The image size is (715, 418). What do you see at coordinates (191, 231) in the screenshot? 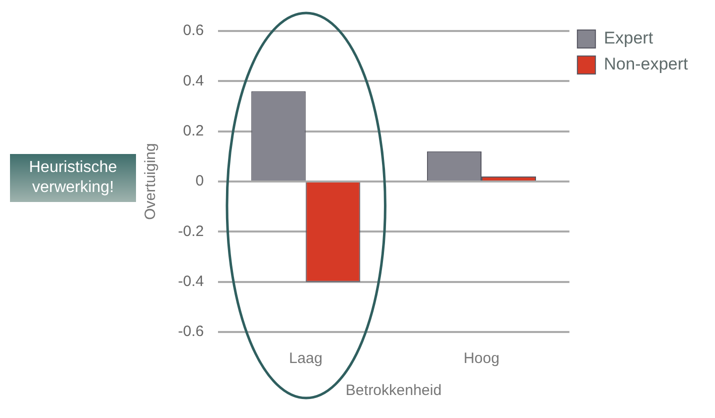
I see `y-tick-label: -0.2` at bounding box center [191, 231].